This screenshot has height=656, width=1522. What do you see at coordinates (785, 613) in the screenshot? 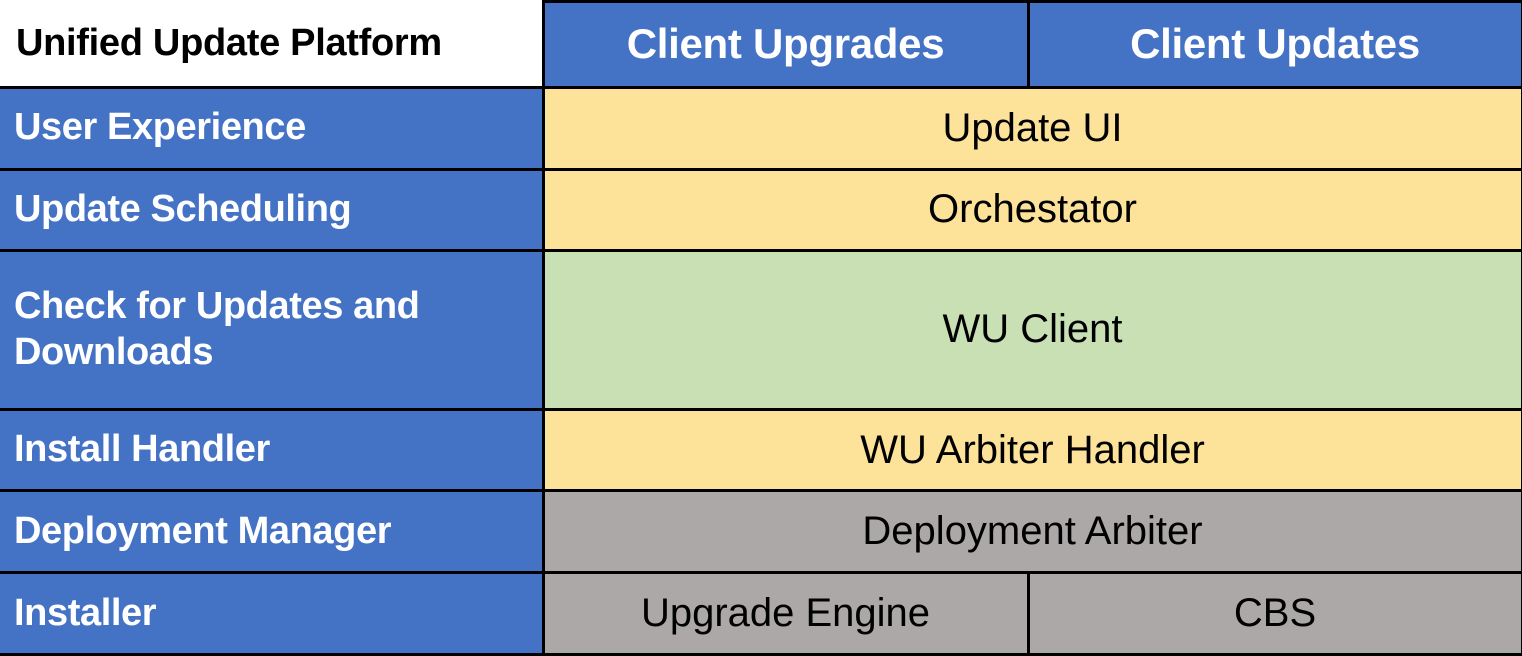
I see `component-cell-5-0: Upgrade Engine` at bounding box center [785, 613].